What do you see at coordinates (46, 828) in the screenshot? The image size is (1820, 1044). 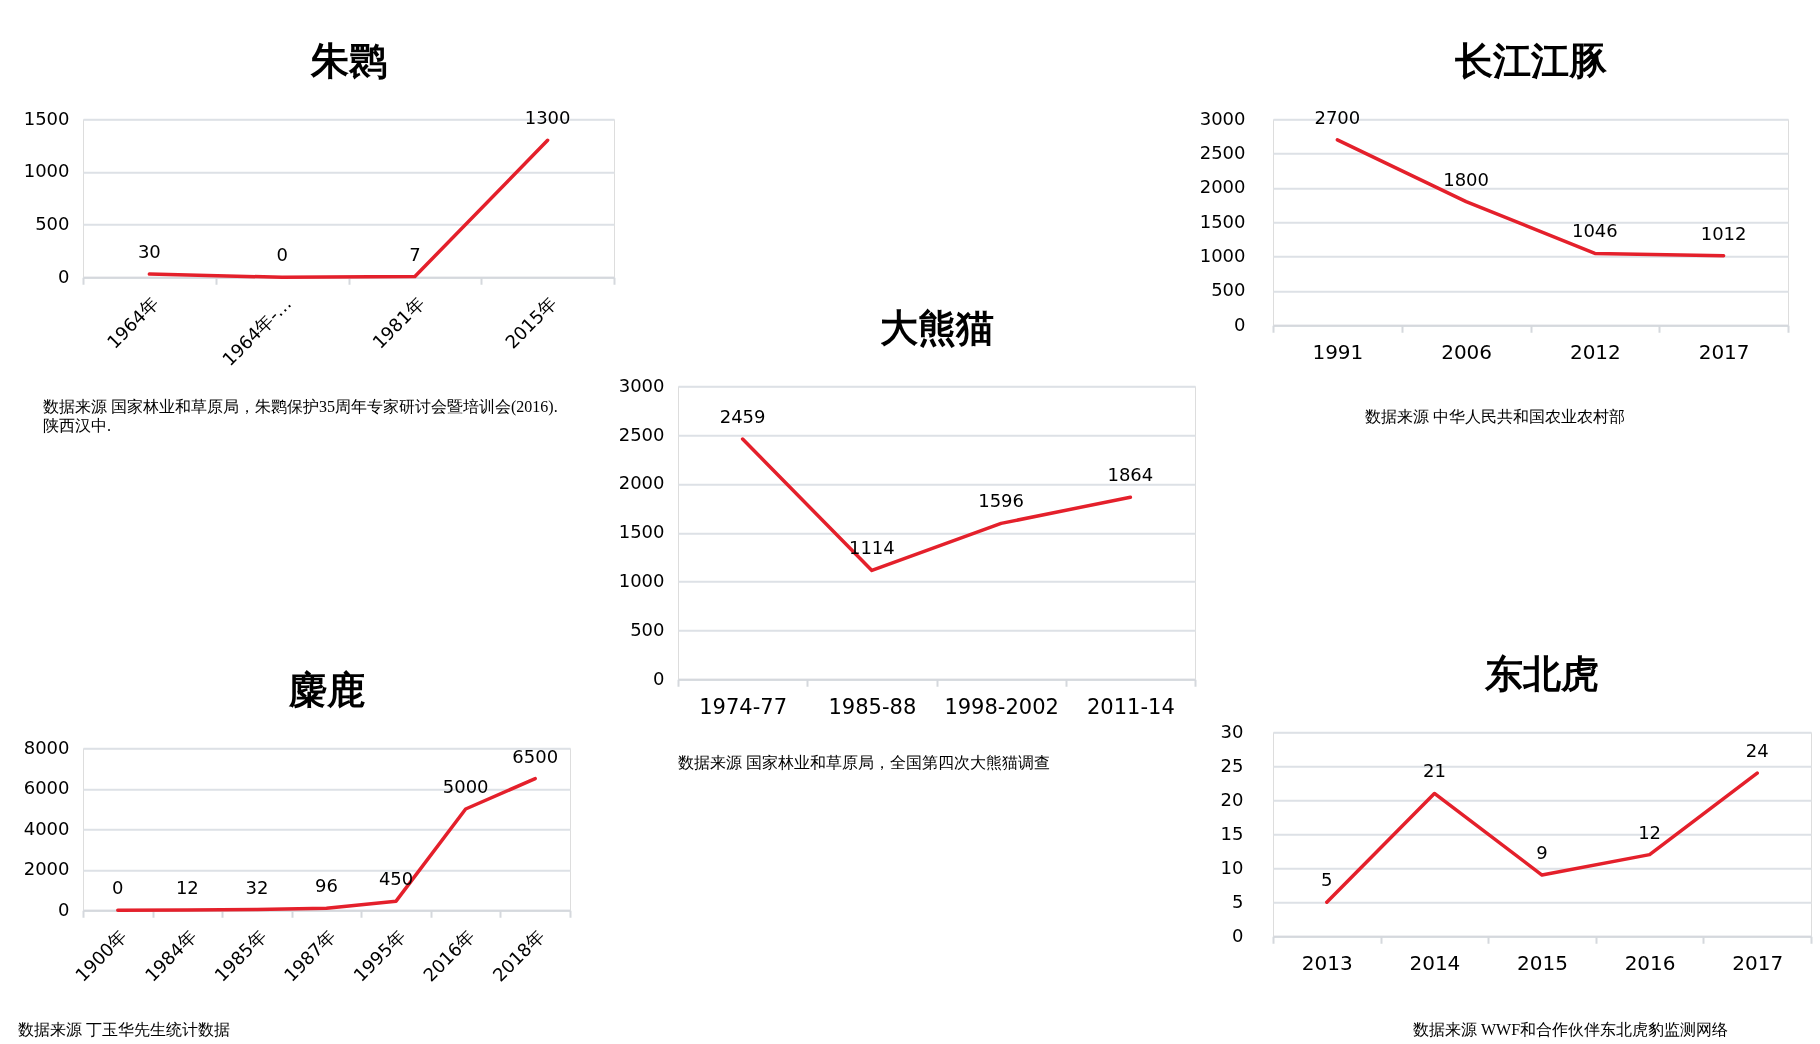 I see `y-tick-label: 4000` at bounding box center [46, 828].